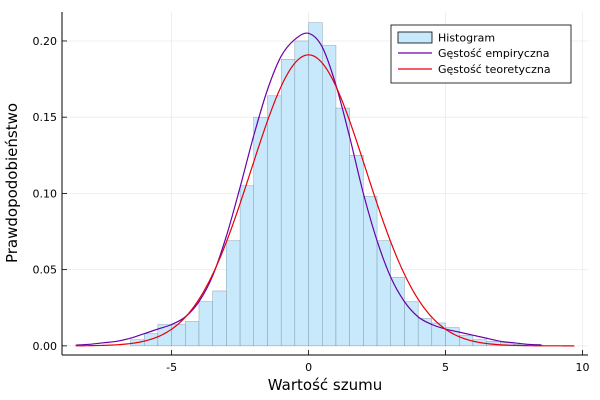 The width and height of the screenshot is (600, 400). What do you see at coordinates (494, 69) in the screenshot?
I see `legend-label-theoretical: Gęstość teoretyczna` at bounding box center [494, 69].